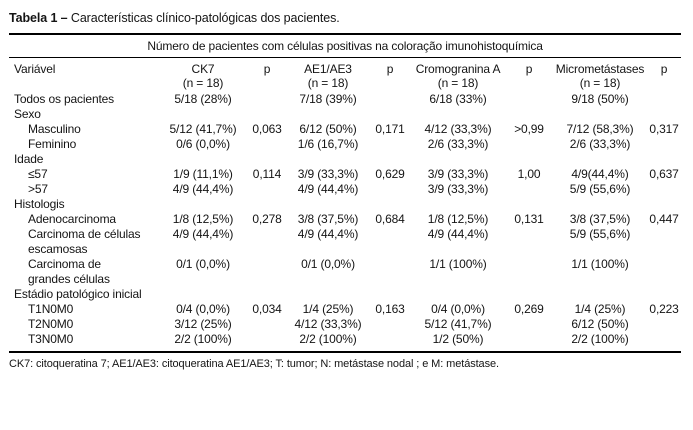  What do you see at coordinates (458, 342) in the screenshot?
I see `cromogranina-value: 1/2 (50%)` at bounding box center [458, 342].